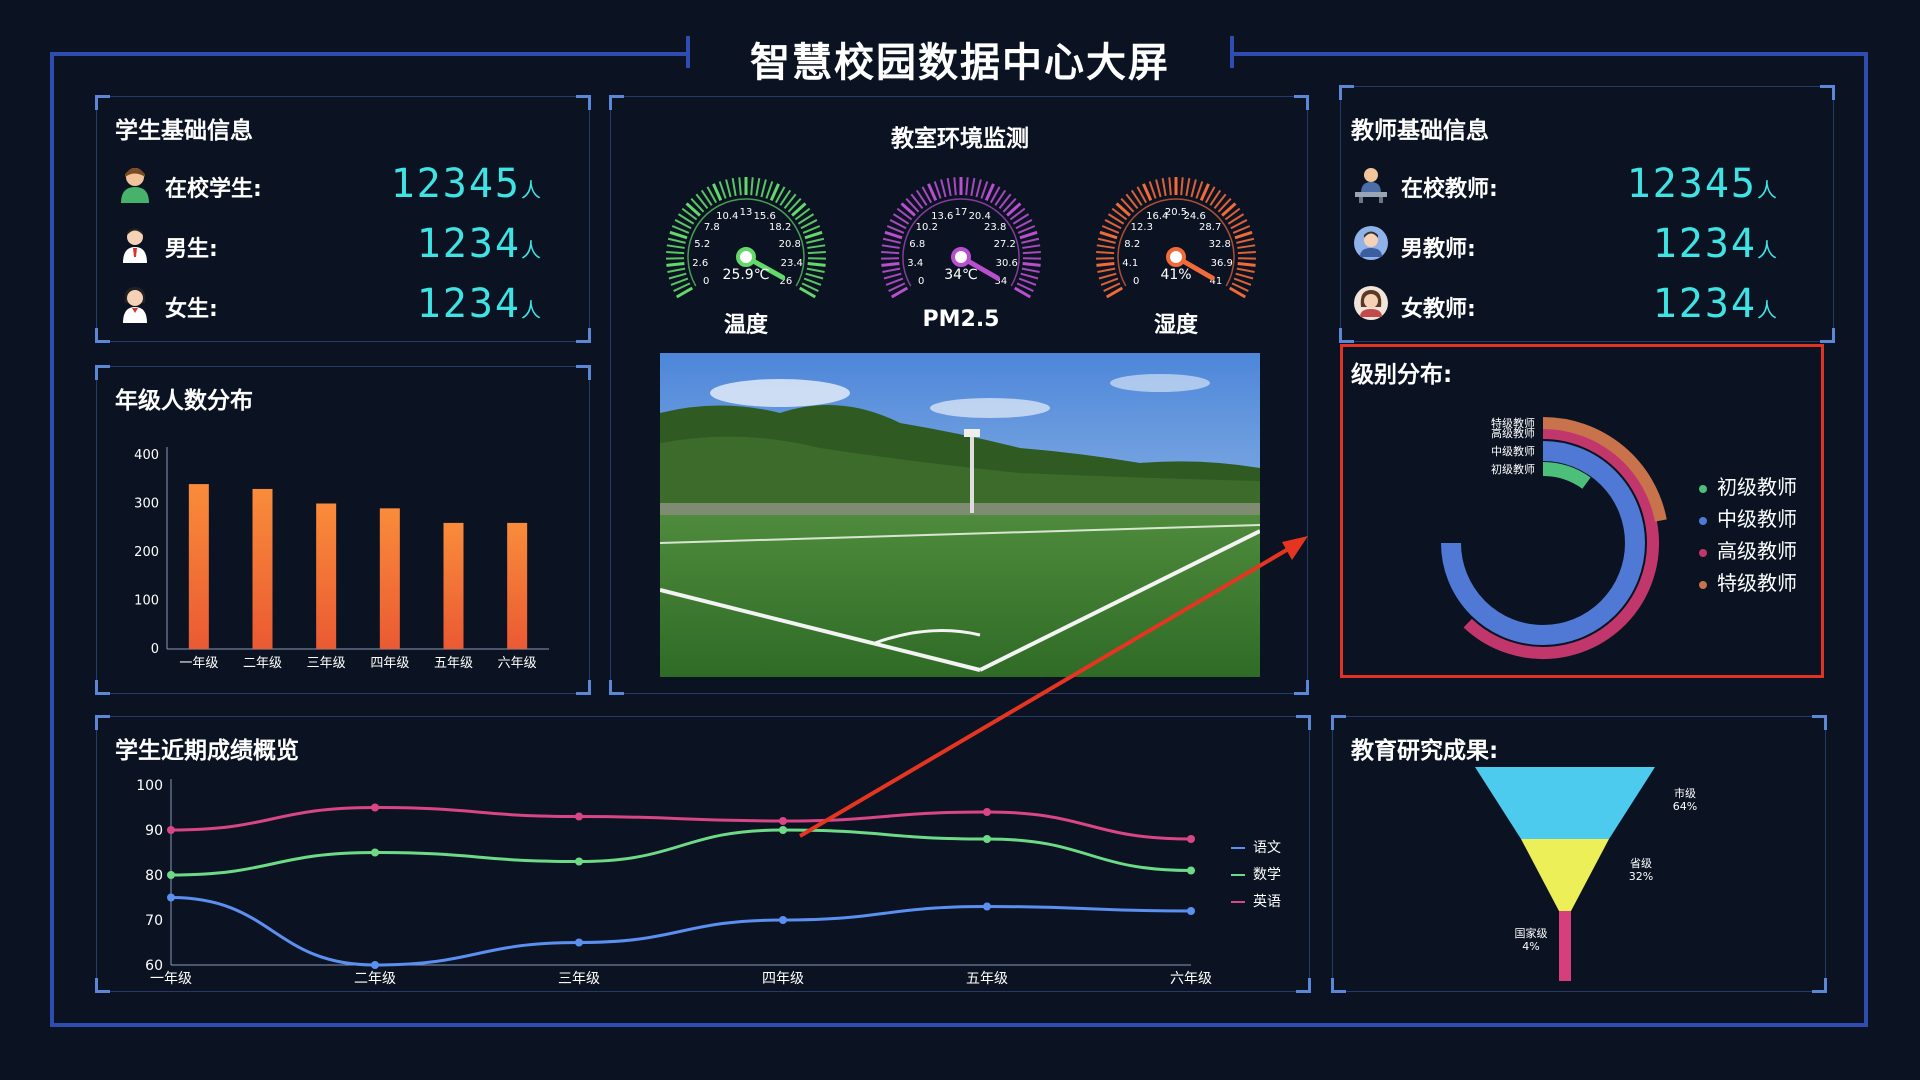 The height and width of the screenshot is (1080, 1920). Describe the element at coordinates (700, 263) in the screenshot. I see `gauge-tick-label: 2.6` at that location.